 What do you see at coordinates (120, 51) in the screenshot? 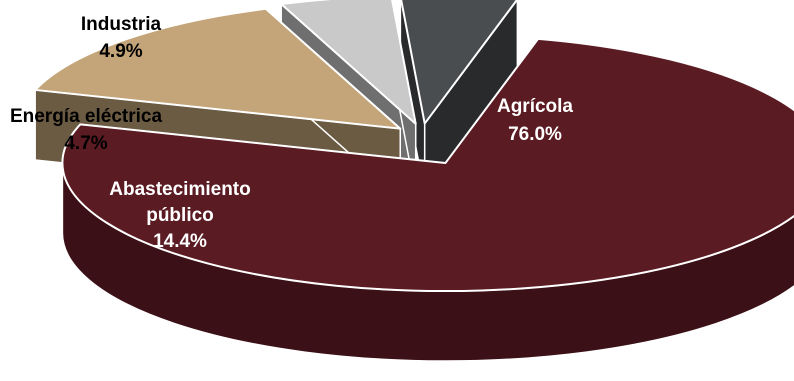
I see `slice-value-industria: 4.9%` at bounding box center [120, 51].